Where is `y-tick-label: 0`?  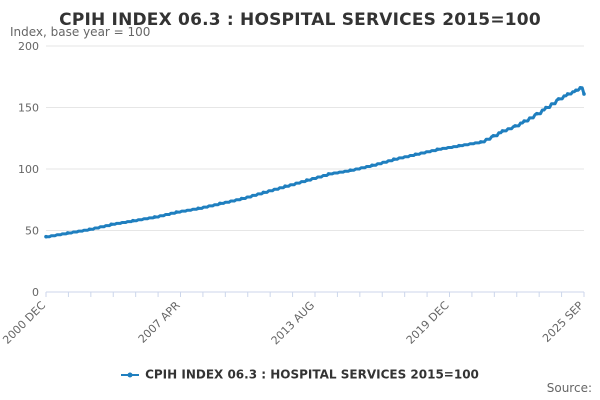 y-tick-label: 0 is located at coordinates (35, 292).